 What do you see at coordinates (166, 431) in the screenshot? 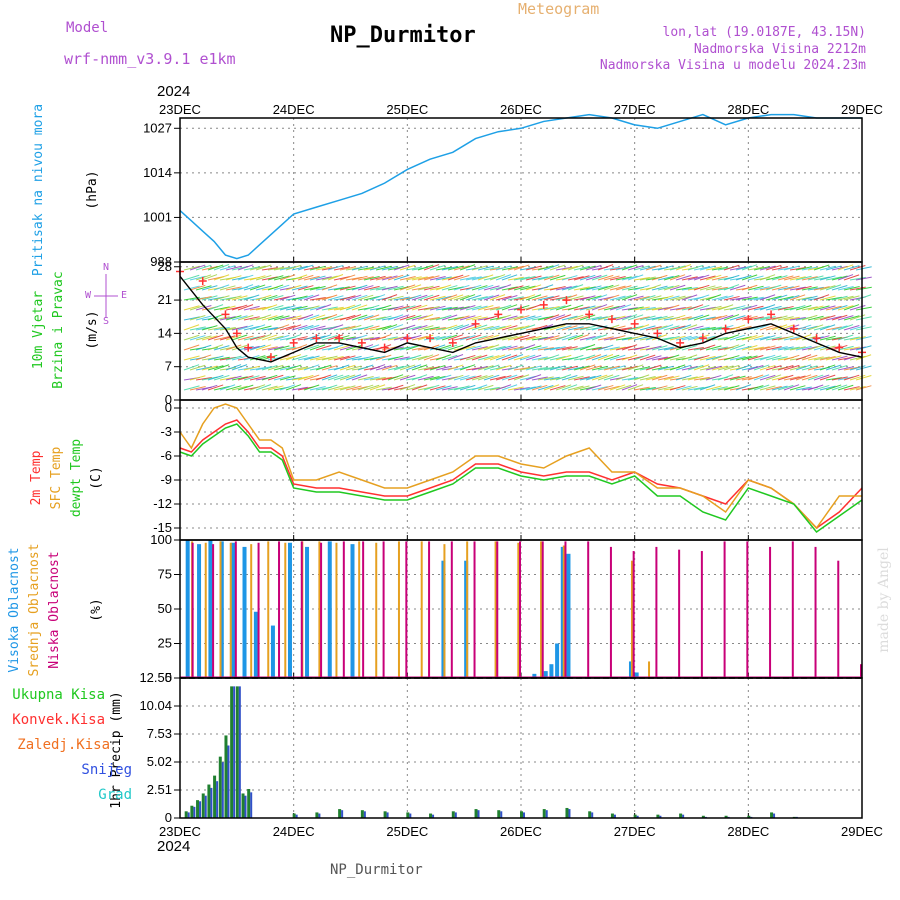
I see `temperature-ytick-label: -3` at bounding box center [166, 431].